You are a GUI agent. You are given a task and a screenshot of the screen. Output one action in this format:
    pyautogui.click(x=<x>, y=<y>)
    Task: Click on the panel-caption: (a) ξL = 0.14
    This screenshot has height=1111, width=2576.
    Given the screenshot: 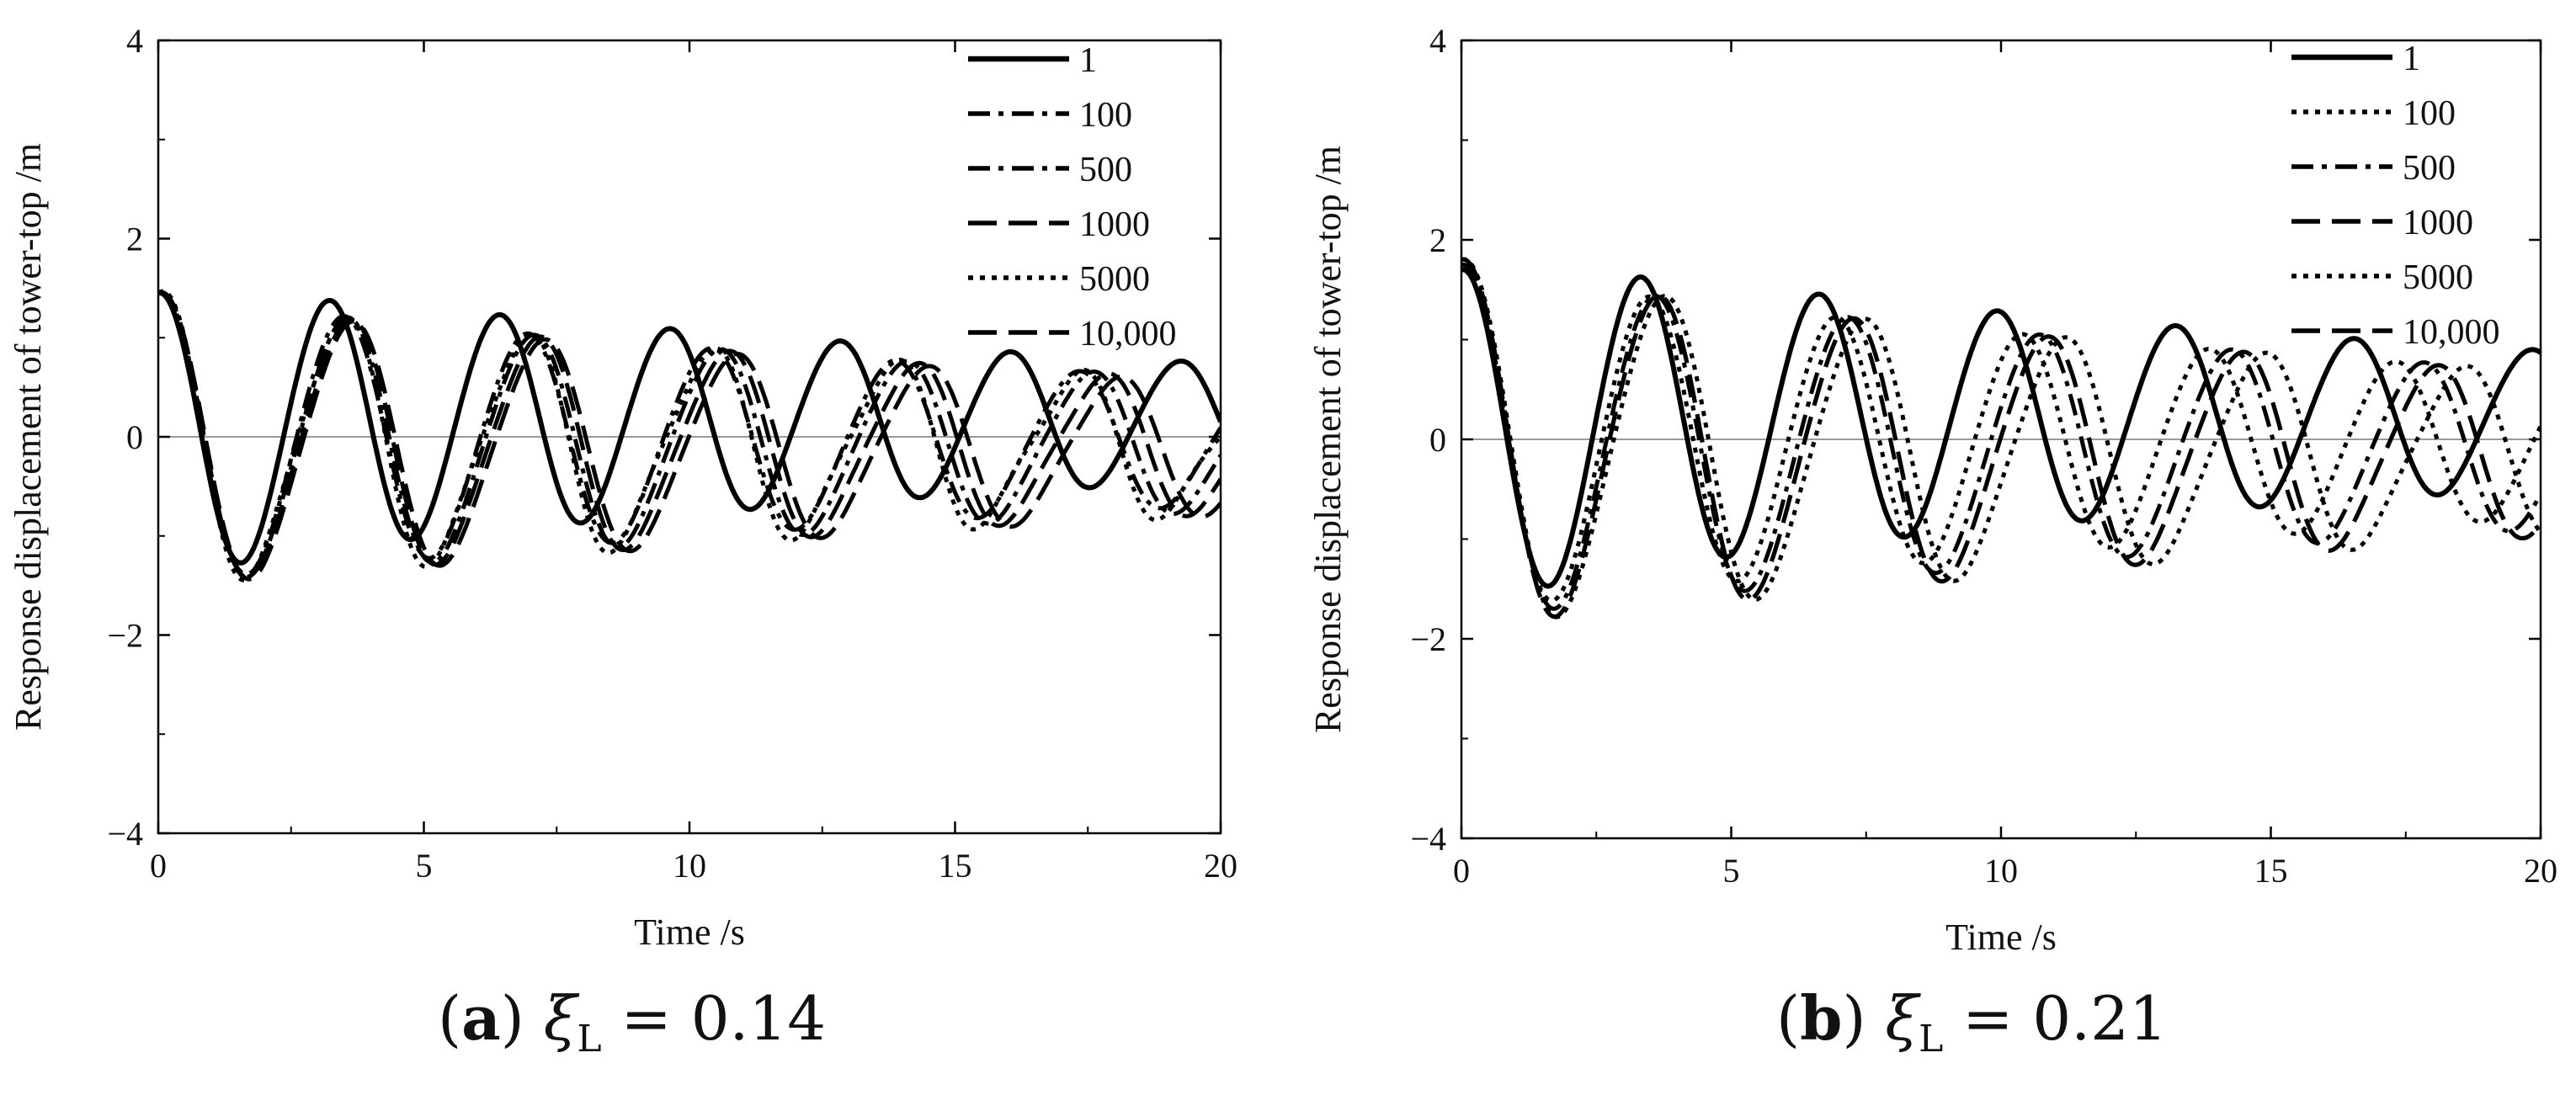 What is the action you would take?
    pyautogui.click(x=632, y=1021)
    